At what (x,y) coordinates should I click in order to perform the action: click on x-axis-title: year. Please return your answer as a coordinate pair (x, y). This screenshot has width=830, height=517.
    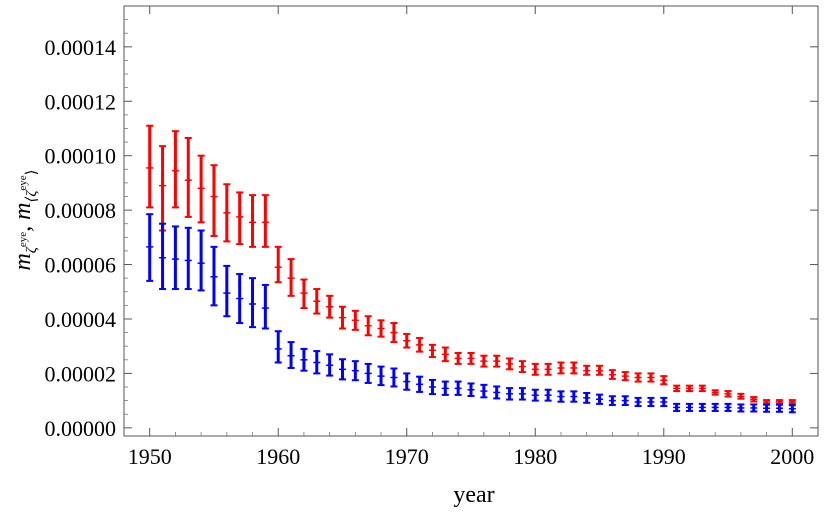
    Looking at the image, I should click on (473, 495).